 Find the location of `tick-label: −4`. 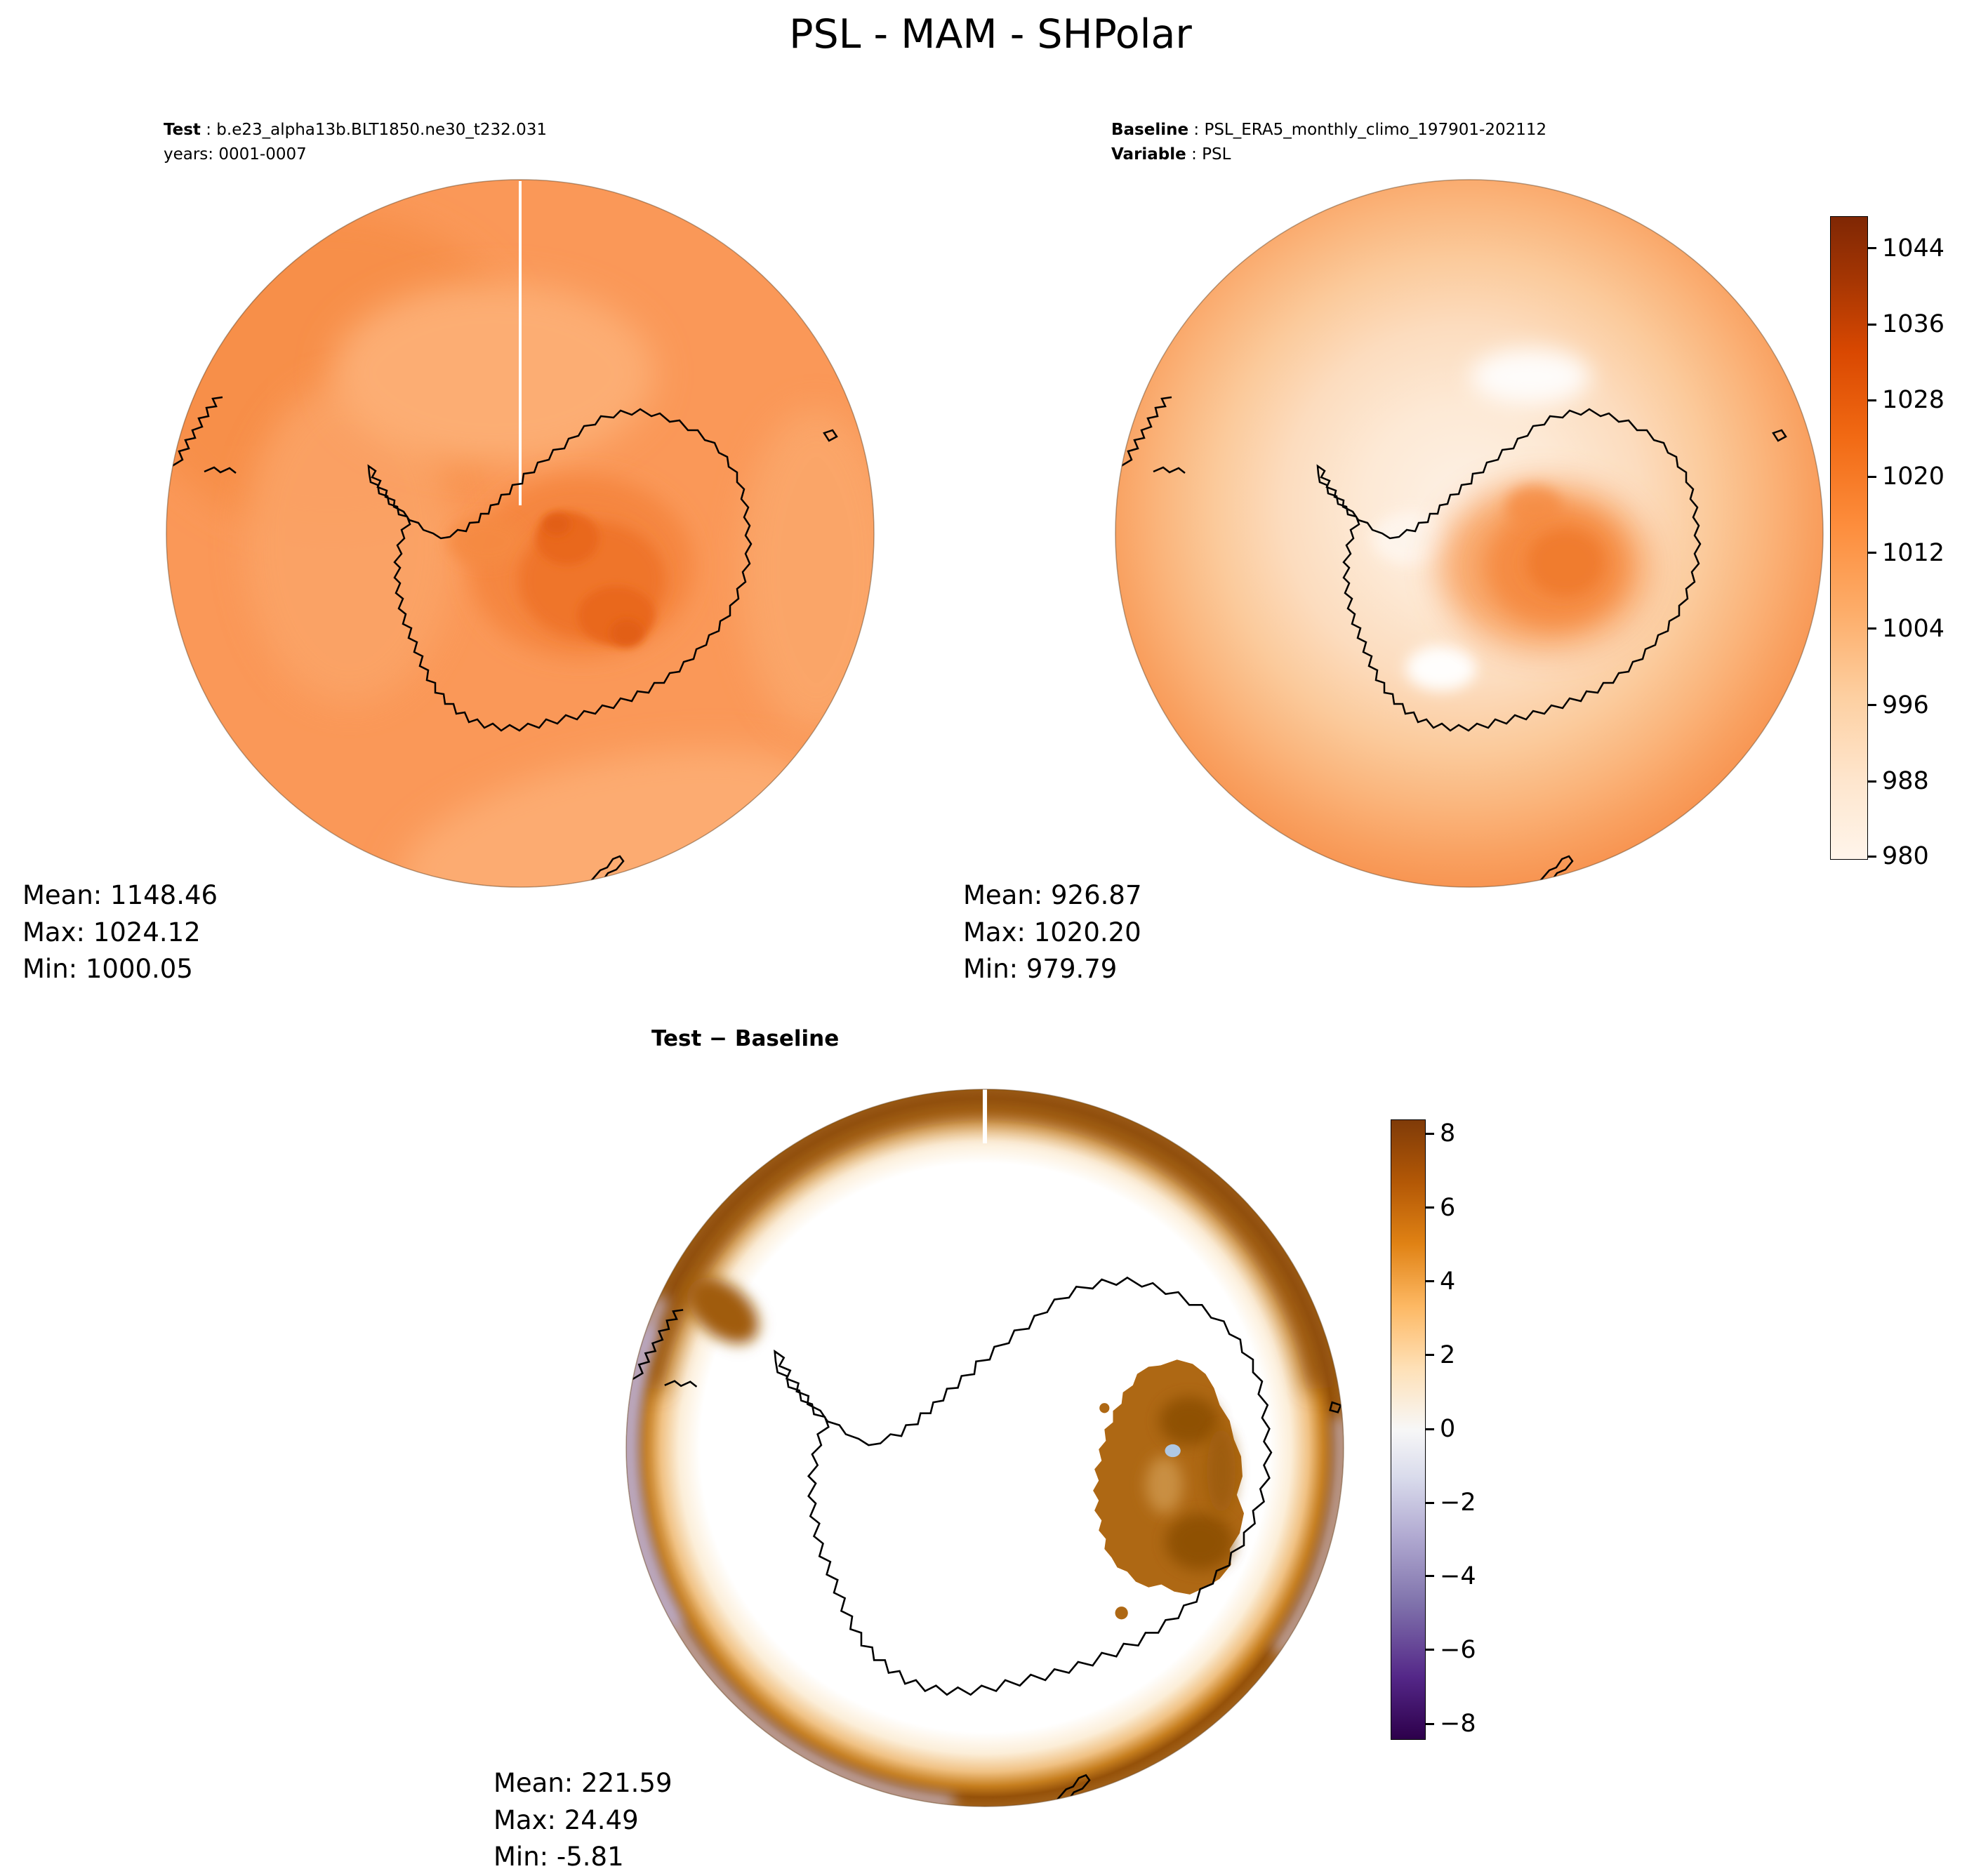

tick-label: −4 is located at coordinates (1458, 1576).